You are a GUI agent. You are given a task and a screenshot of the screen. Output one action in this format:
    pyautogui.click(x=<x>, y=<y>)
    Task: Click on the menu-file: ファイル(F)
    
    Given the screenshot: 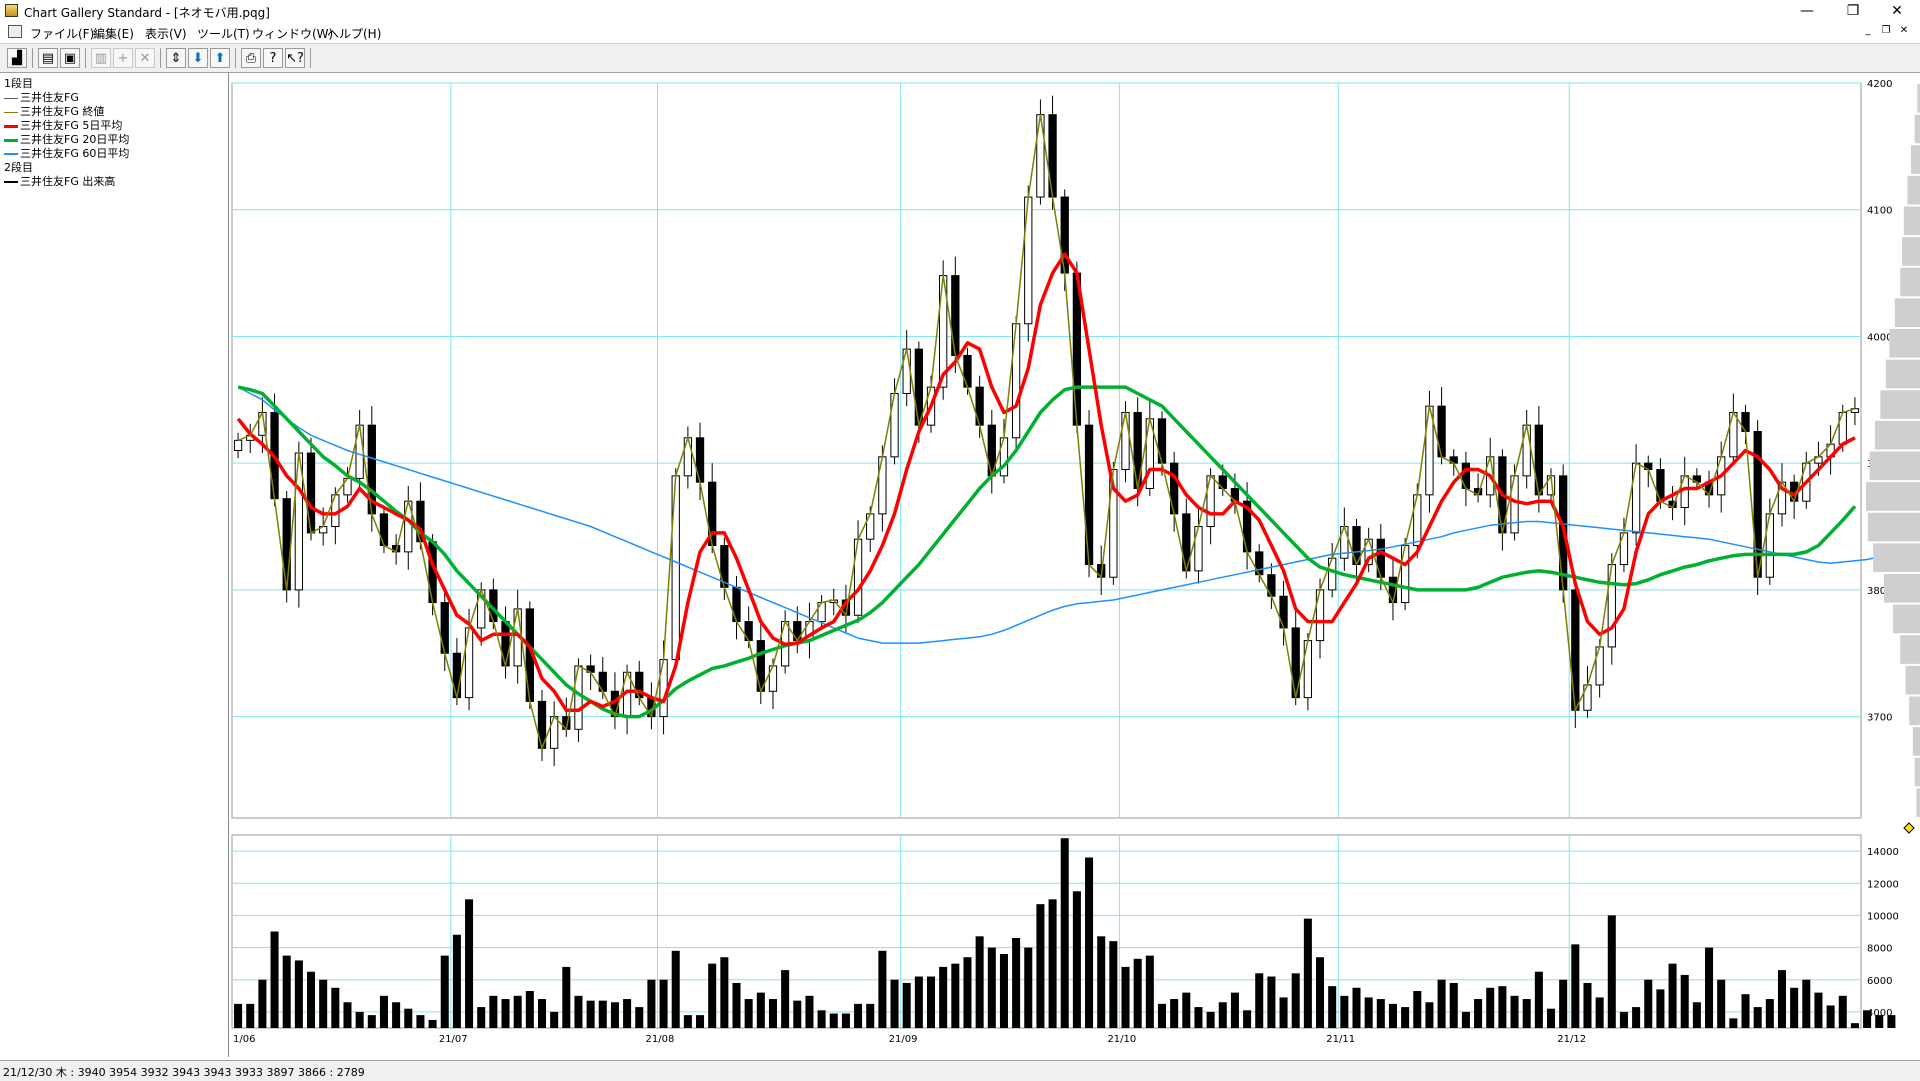 What is the action you would take?
    pyautogui.click(x=62, y=34)
    